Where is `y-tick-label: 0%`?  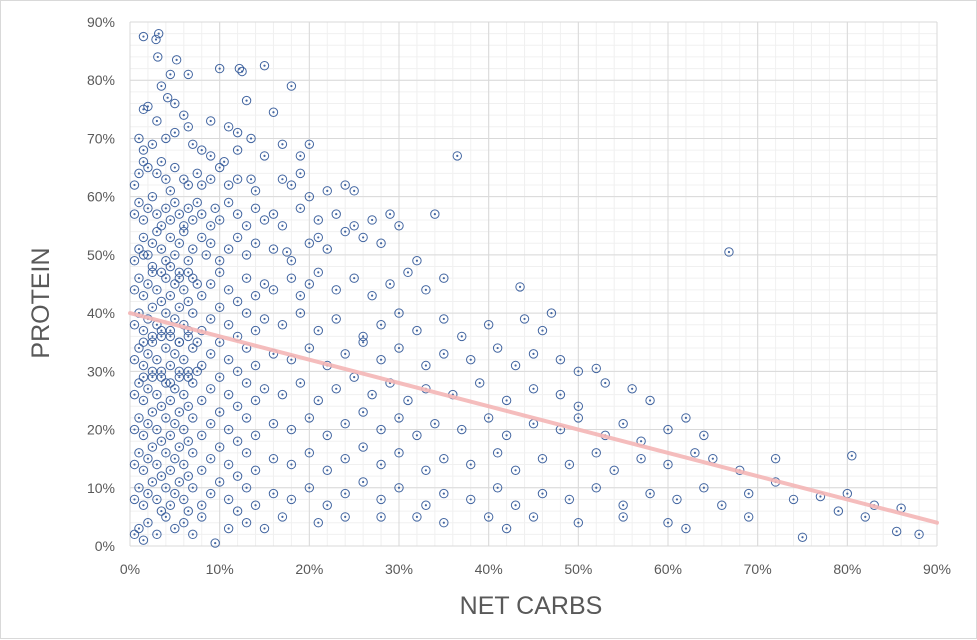 y-tick-label: 0% is located at coordinates (105, 546).